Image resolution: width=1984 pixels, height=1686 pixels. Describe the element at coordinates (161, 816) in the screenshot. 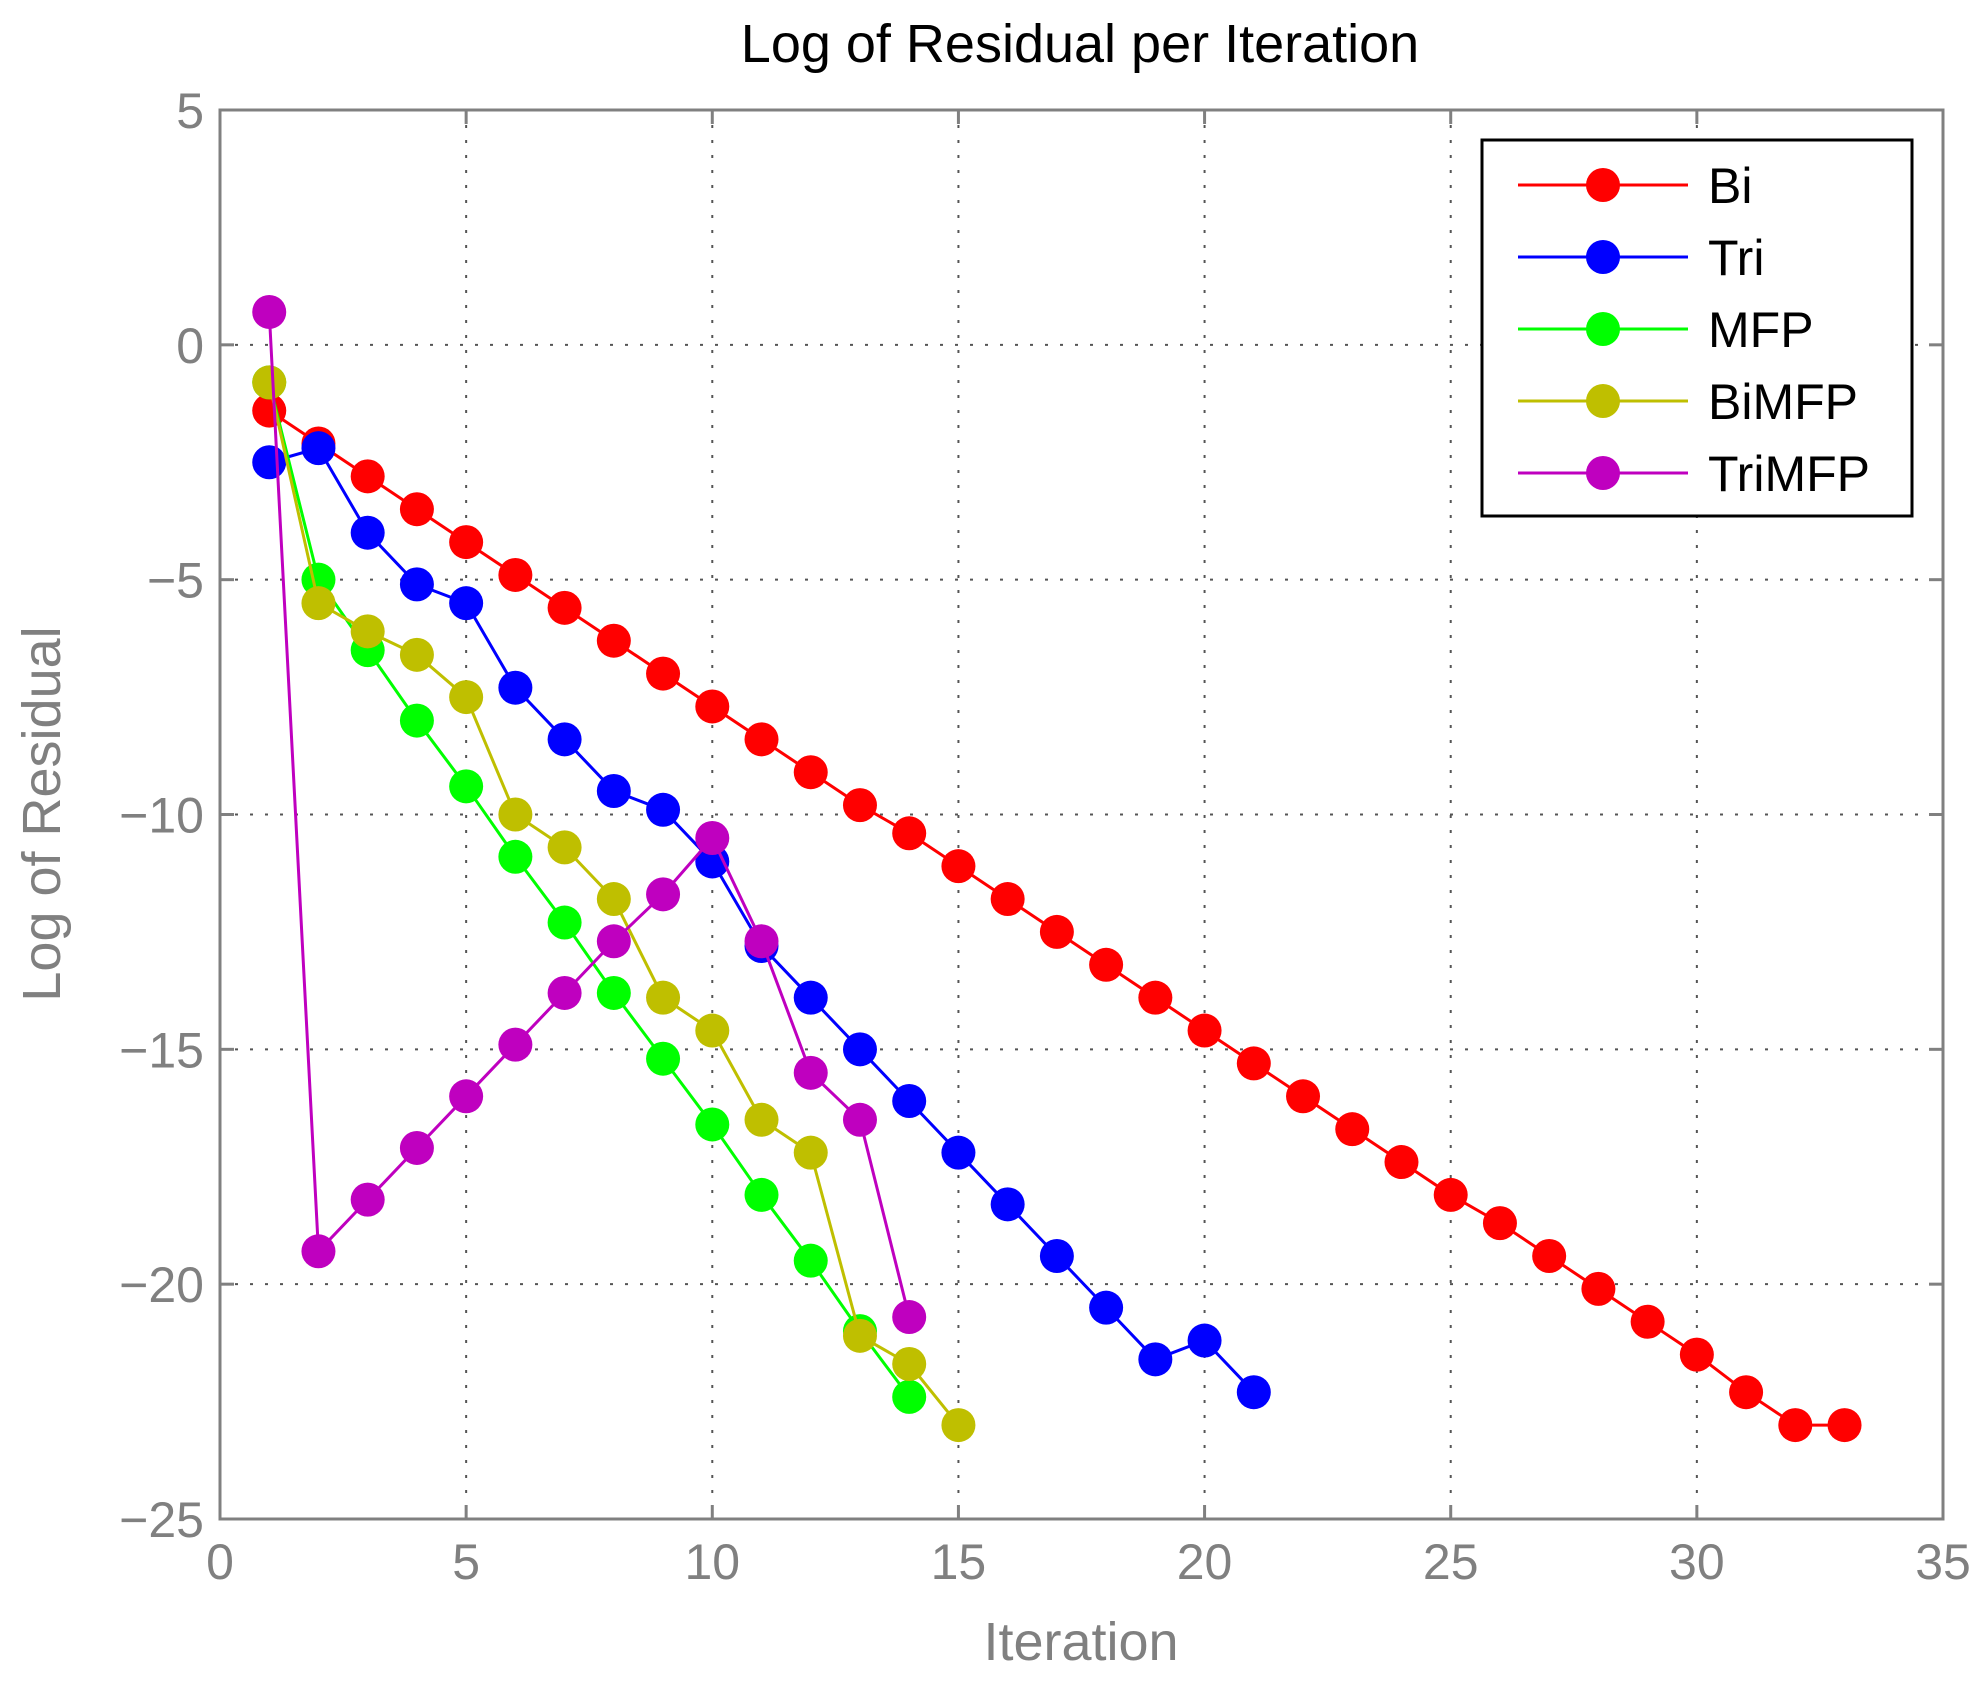

I see `y-tick-label: −10` at that location.